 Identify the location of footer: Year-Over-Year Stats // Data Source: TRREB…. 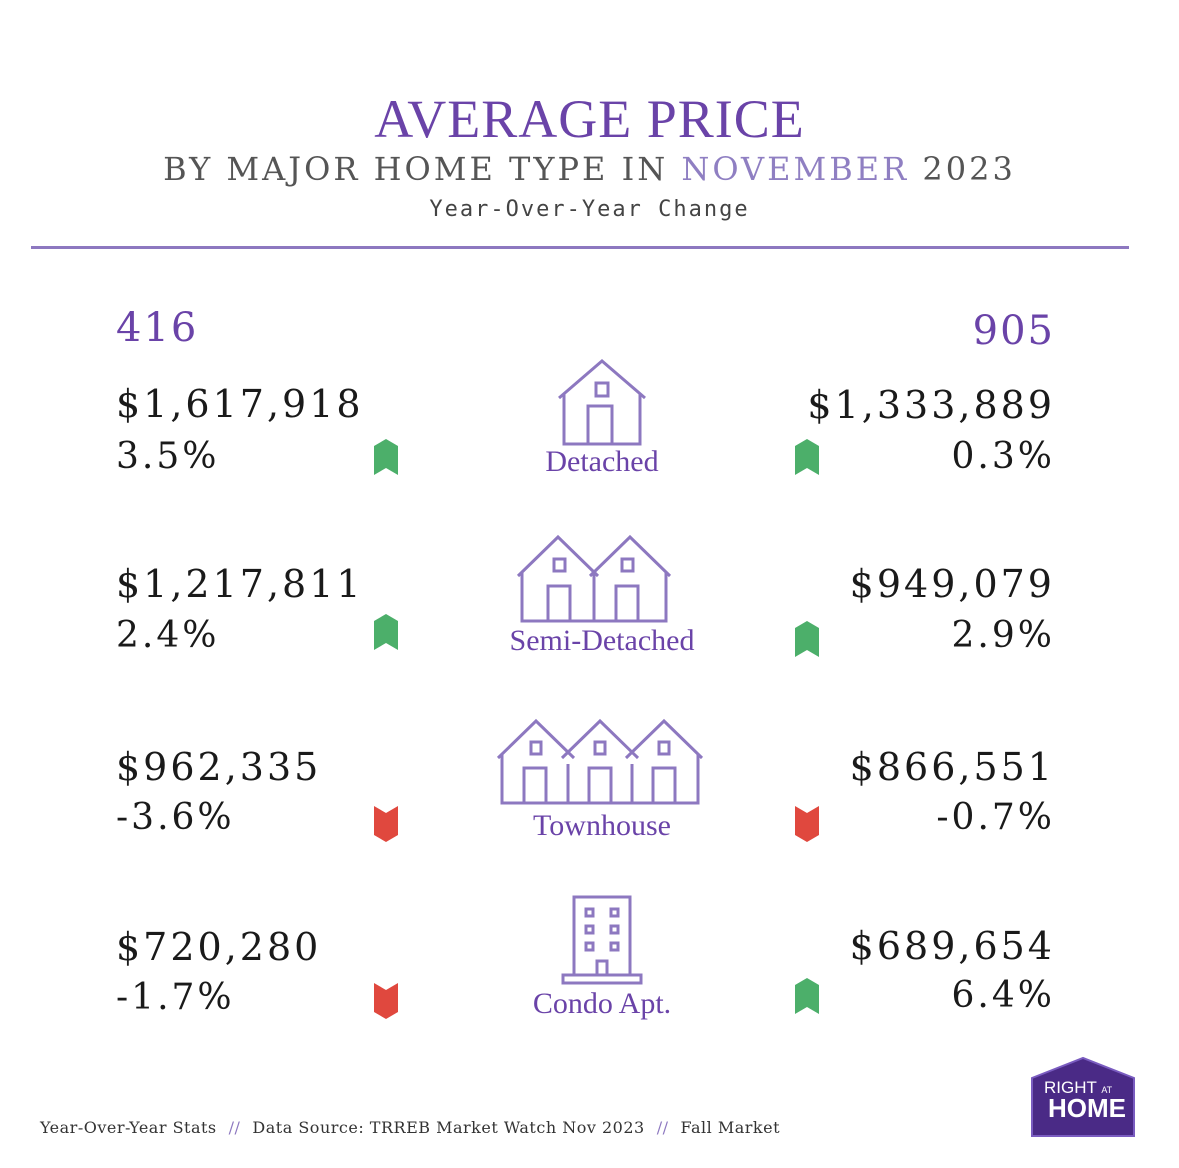
(410, 1127).